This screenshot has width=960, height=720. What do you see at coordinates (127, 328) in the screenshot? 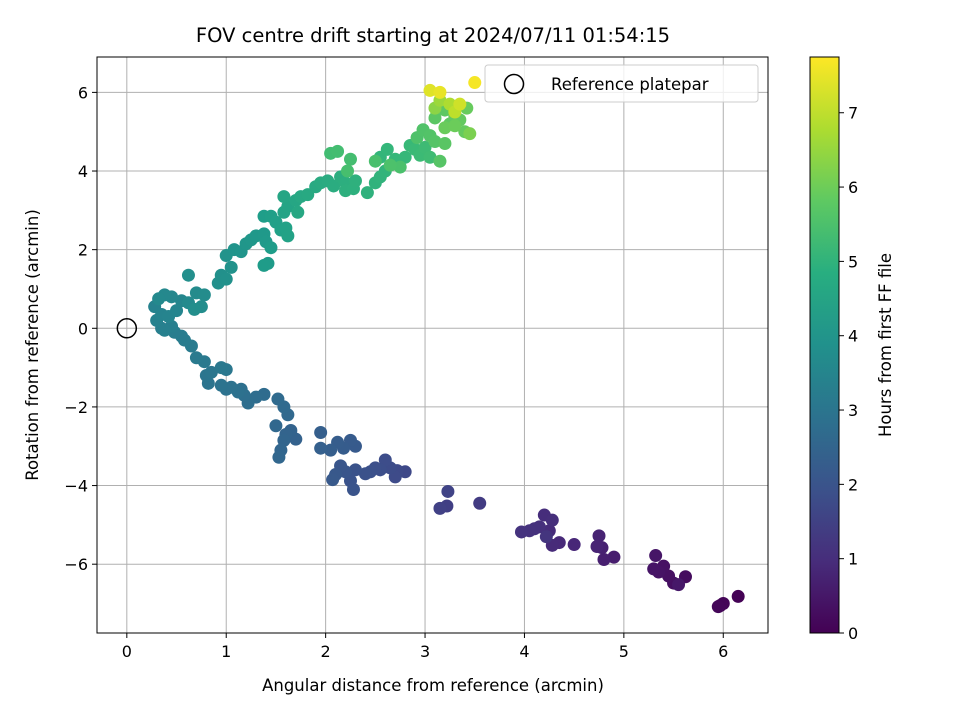
I see `reference-platepar-marker` at bounding box center [127, 328].